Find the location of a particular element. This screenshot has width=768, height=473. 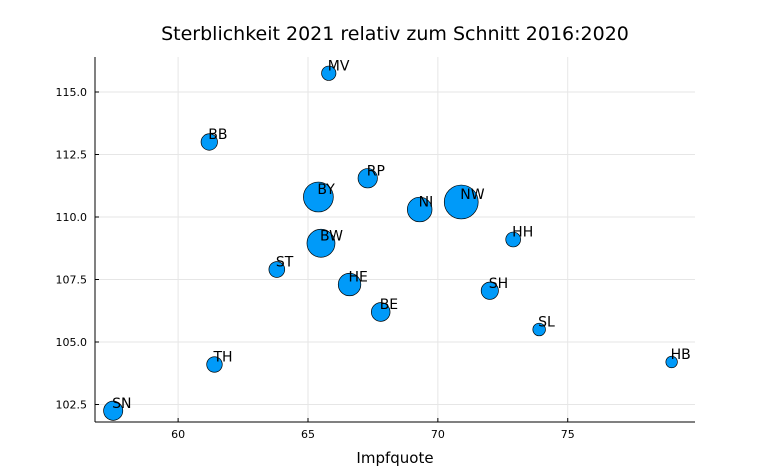

x-axis-label: Impfquote is located at coordinates (394, 458).